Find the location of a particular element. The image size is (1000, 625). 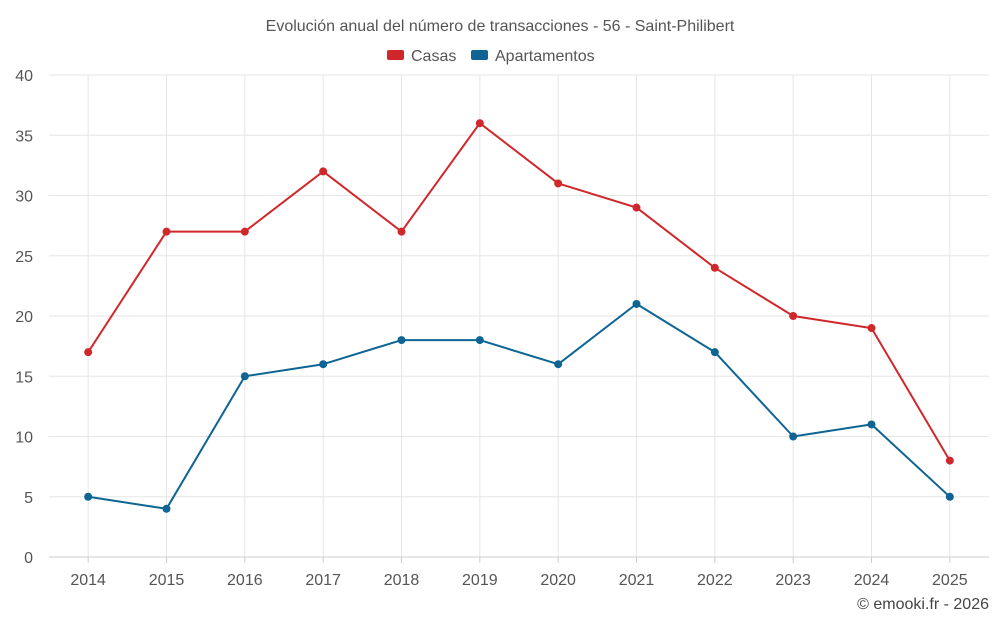

data-point-apartamentos-2020 is located at coordinates (558, 364).